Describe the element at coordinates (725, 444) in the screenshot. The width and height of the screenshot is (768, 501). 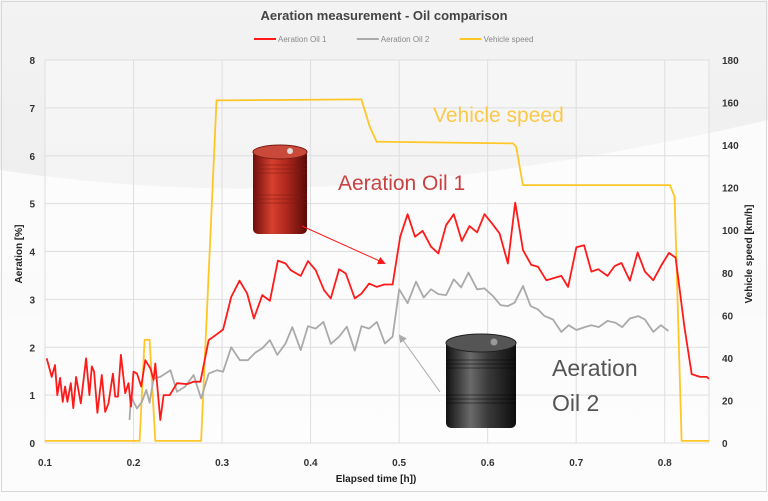
I see `y2-tick-label: 0` at that location.